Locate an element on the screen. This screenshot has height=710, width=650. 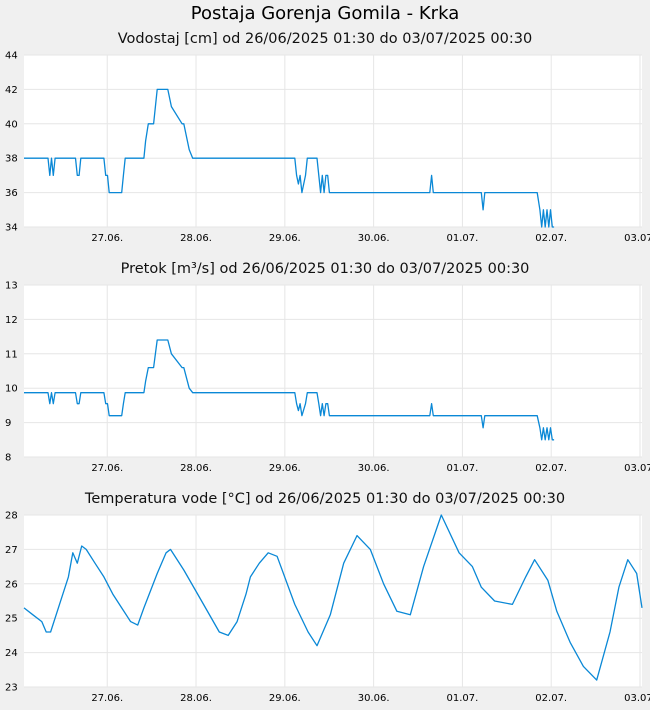
y-tick-label: 38 is located at coordinates (11, 159).